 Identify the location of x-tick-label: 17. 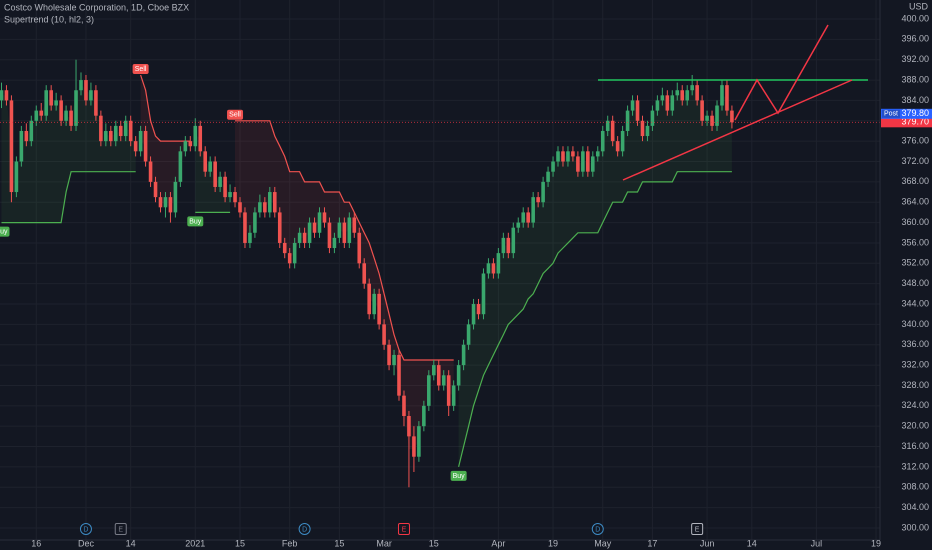
(652, 543).